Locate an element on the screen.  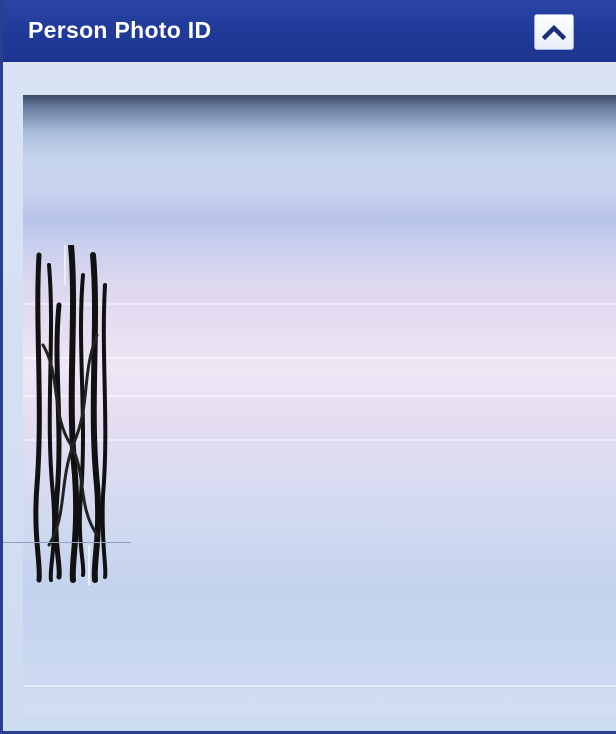
panel-header: Person Photo ID is located at coordinates (309, 31).